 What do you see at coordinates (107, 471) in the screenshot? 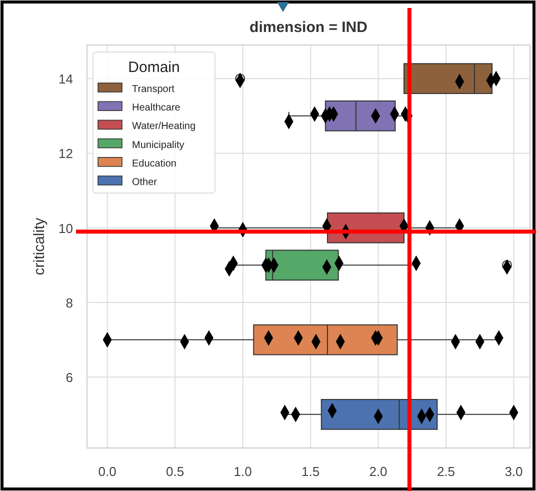
I see `x-tick-label: 0.0` at bounding box center [107, 471].